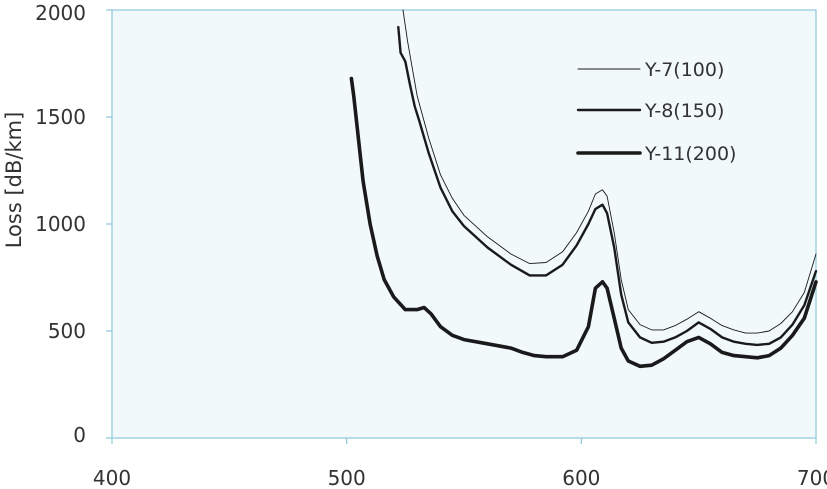 Image resolution: width=827 pixels, height=489 pixels. I want to click on x-tick-label: 400, so click(112, 477).